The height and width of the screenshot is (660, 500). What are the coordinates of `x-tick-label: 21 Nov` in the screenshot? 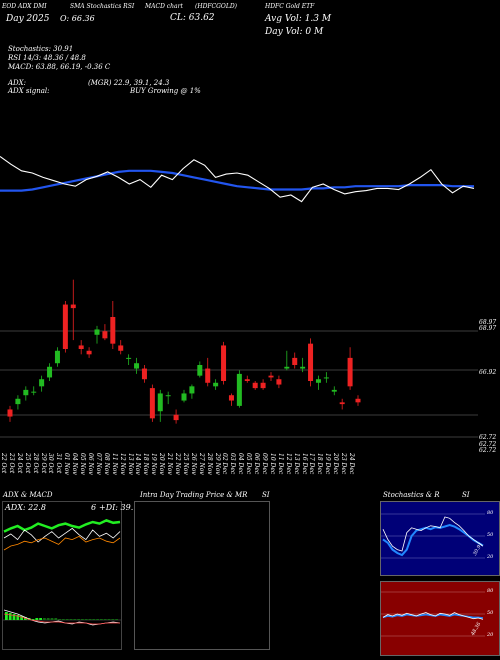 It's located at (170, 464).